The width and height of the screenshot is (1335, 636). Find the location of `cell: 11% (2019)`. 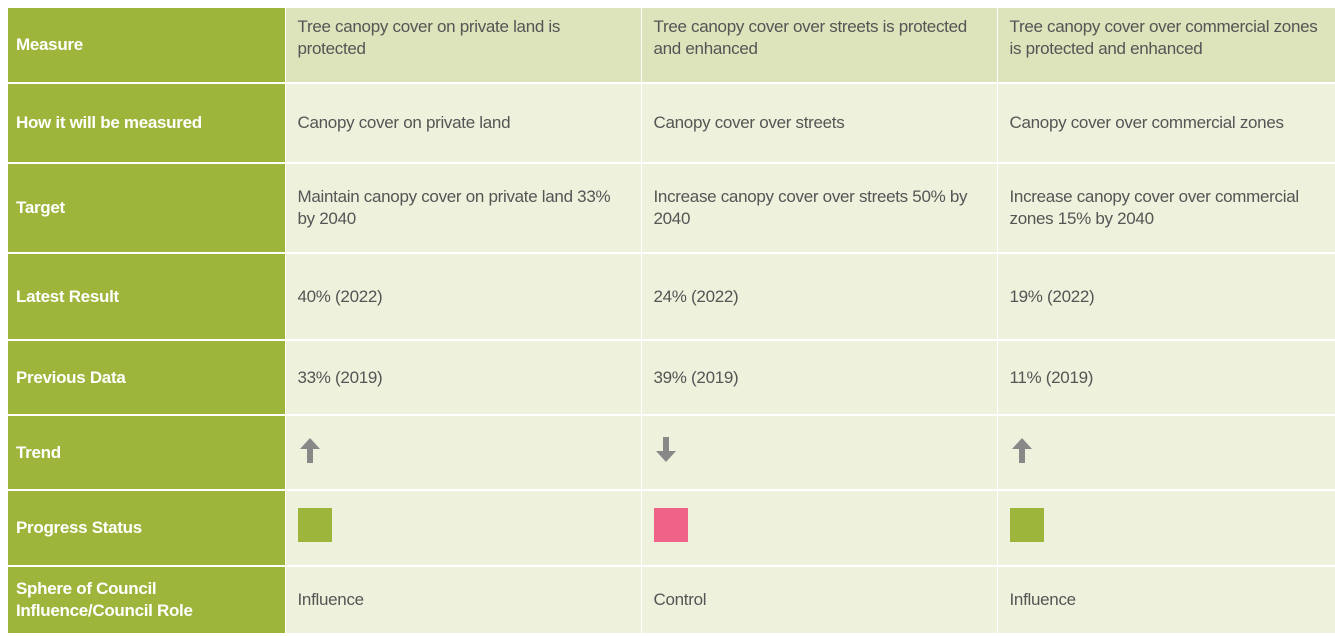

cell: 11% (2019) is located at coordinates (1165, 378).